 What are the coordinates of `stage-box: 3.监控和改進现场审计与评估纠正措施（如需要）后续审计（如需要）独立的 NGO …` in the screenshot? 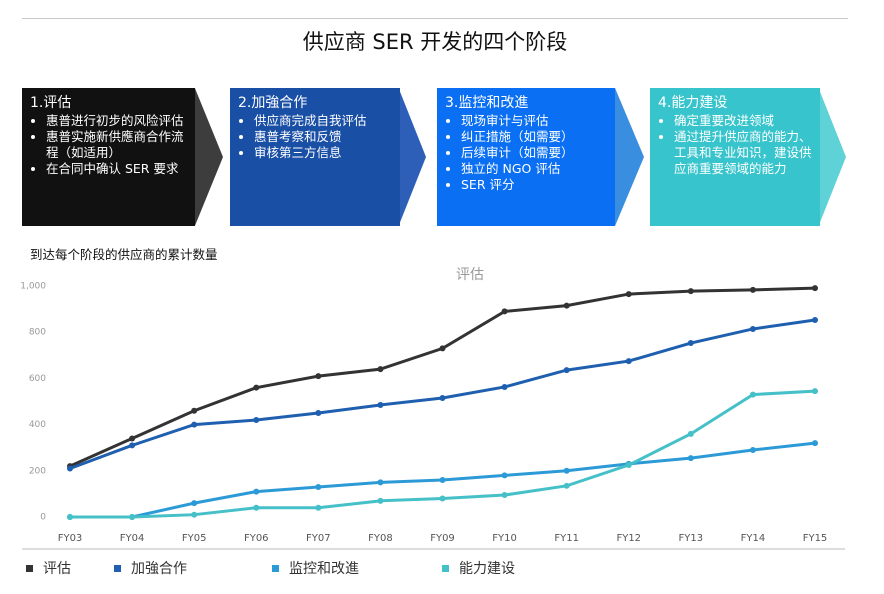 It's located at (526, 157).